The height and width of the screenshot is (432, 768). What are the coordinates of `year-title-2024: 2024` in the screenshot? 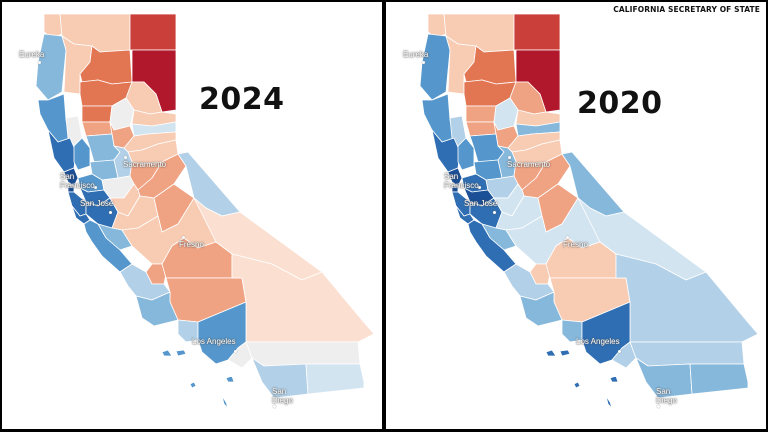 It's located at (242, 99).